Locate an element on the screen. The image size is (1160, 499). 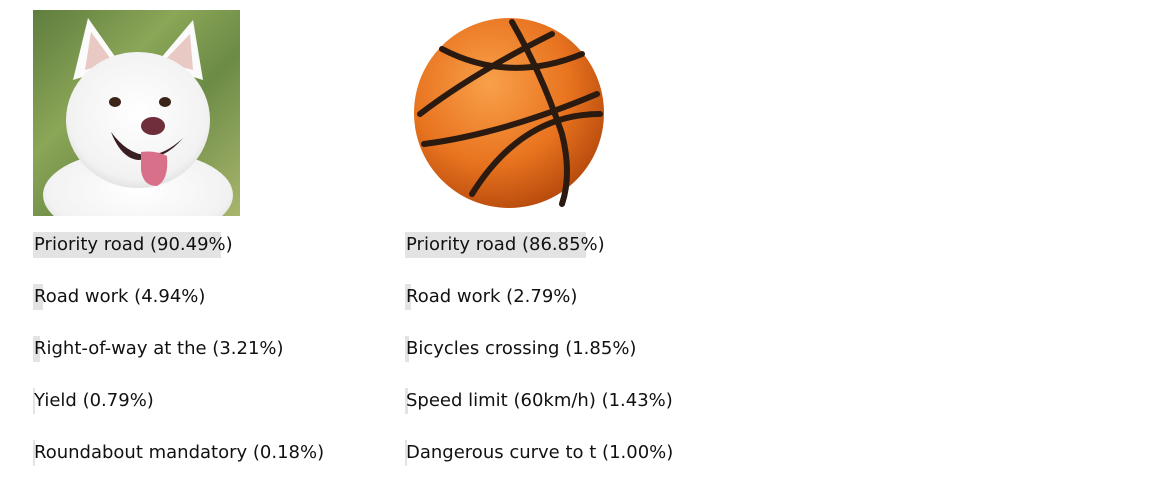
prediction-label: Road work (2.79%) is located at coordinates (492, 296).